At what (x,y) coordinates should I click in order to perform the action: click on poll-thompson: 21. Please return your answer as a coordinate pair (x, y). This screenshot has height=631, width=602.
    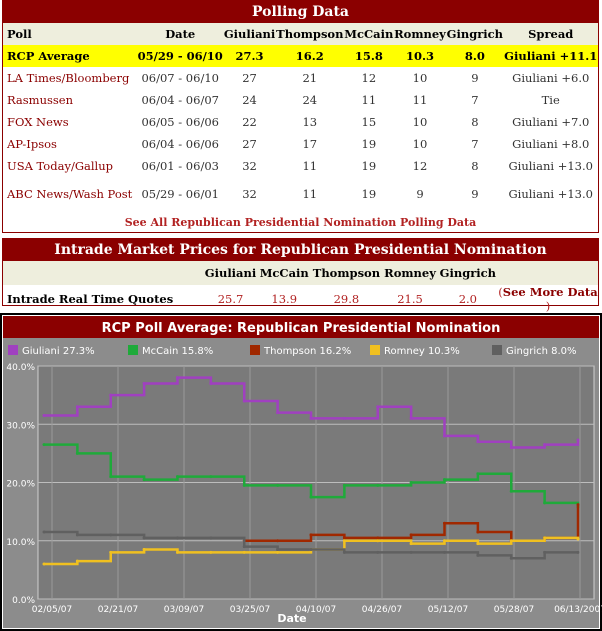
    Looking at the image, I should click on (310, 78).